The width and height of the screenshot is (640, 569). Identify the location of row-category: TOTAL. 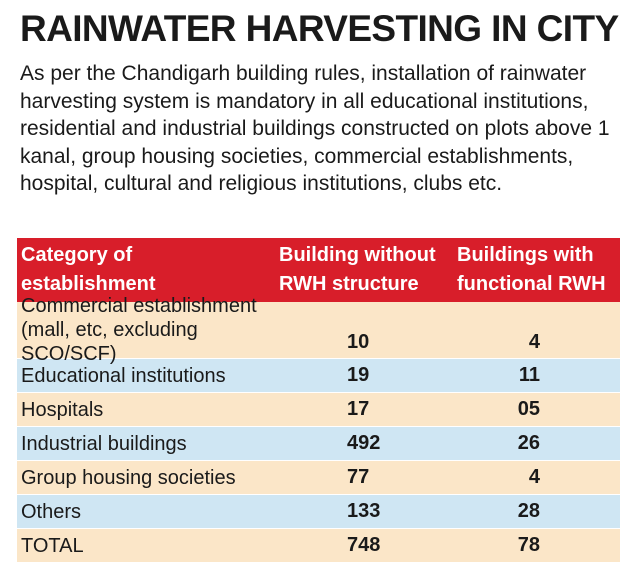
(52, 545).